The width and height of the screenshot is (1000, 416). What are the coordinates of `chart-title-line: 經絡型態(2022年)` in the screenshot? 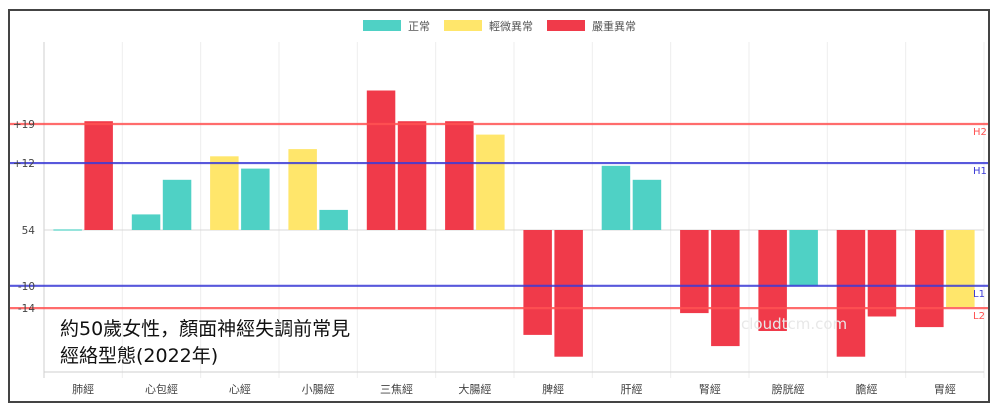 It's located at (139, 356).